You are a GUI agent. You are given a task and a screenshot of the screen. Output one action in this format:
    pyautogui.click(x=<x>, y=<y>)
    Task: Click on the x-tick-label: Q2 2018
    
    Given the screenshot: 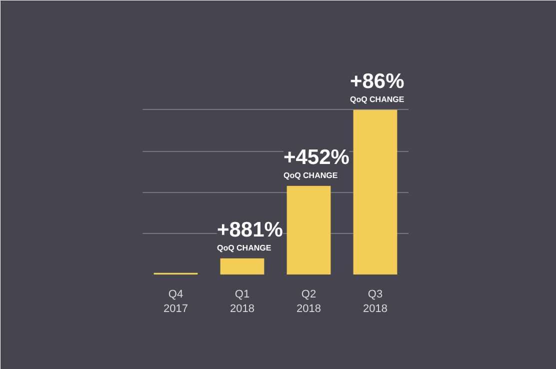 What is the action you would take?
    pyautogui.click(x=308, y=301)
    